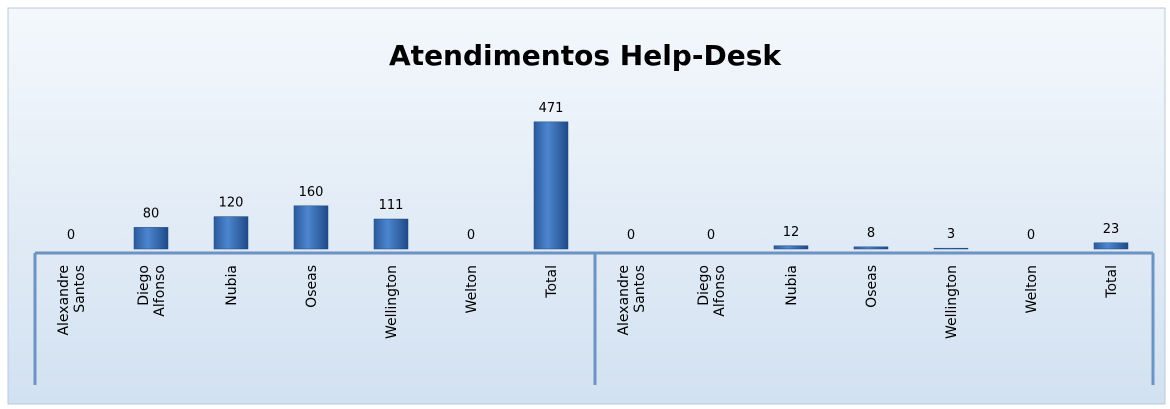 The height and width of the screenshot is (409, 1170). Describe the element at coordinates (585, 55) in the screenshot. I see `chart-title: Atendimentos Help-Desk` at that location.